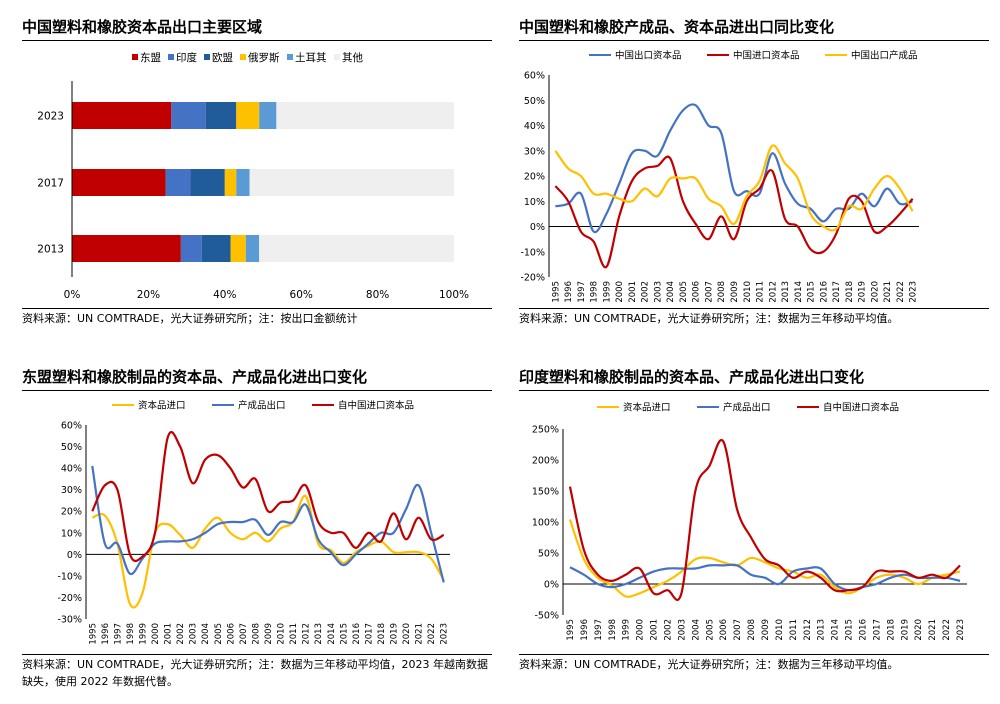 This screenshot has width=1000, height=704. I want to click on x-tick-label: 2006, so click(697, 292).